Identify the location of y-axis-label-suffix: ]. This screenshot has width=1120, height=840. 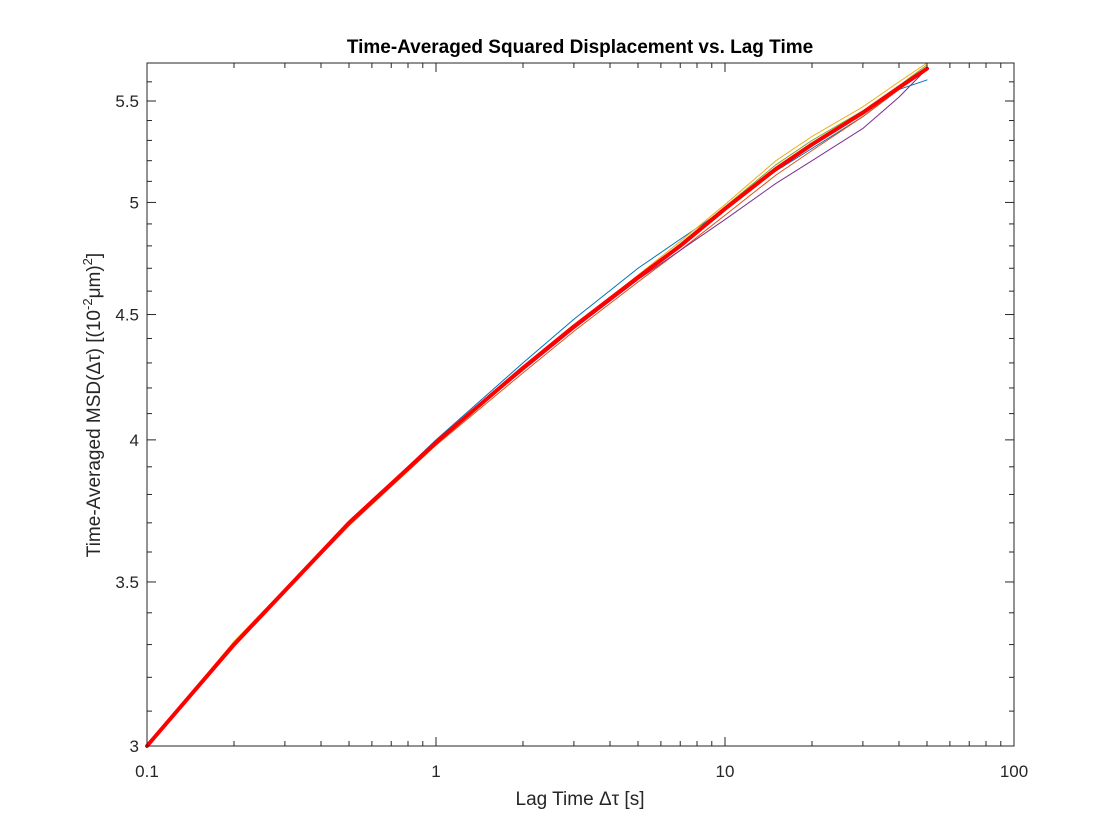
(94, 255).